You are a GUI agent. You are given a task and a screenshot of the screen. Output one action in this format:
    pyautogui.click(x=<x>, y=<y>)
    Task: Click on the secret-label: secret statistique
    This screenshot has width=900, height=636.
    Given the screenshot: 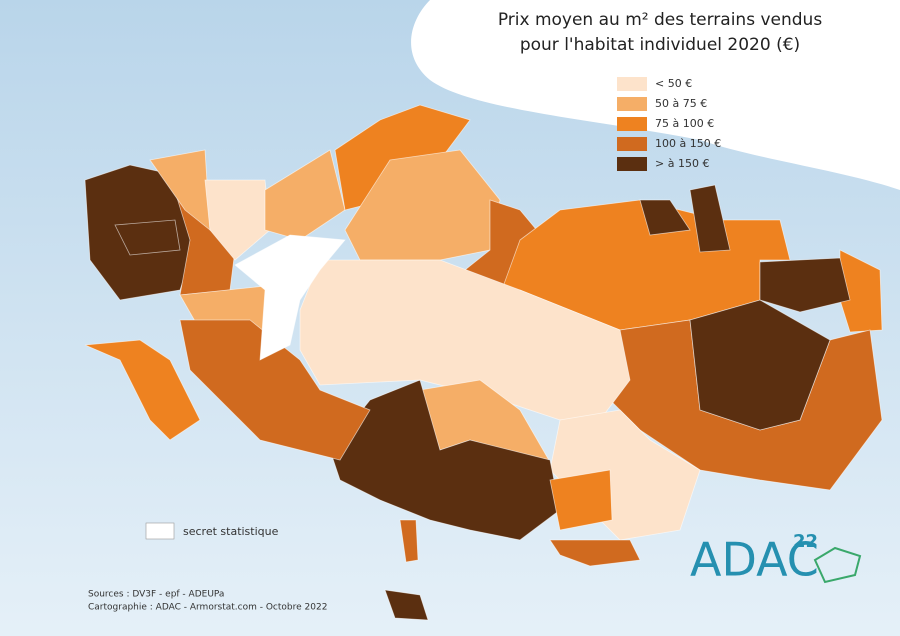 What is the action you would take?
    pyautogui.click(x=231, y=531)
    